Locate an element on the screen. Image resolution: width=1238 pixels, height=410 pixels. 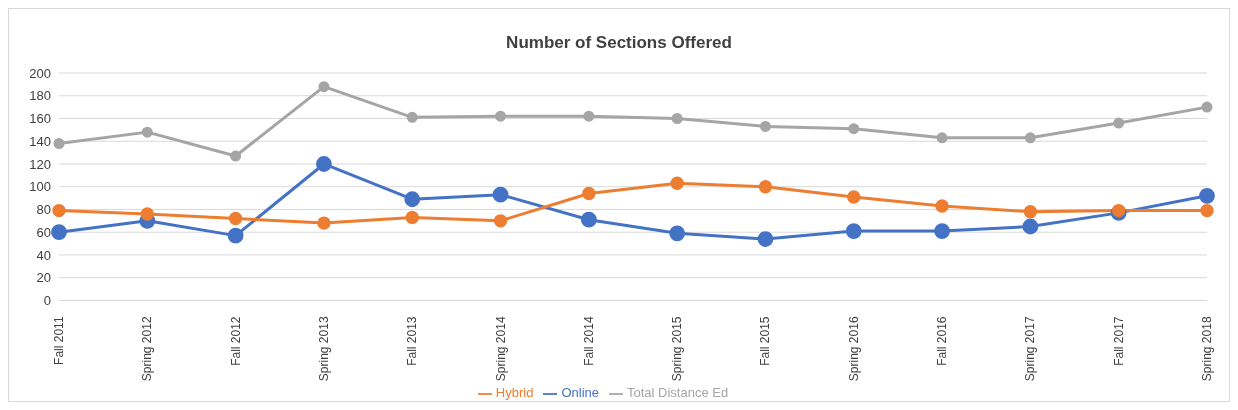
x-tick-label: Spring 2014 is located at coordinates (500, 349).